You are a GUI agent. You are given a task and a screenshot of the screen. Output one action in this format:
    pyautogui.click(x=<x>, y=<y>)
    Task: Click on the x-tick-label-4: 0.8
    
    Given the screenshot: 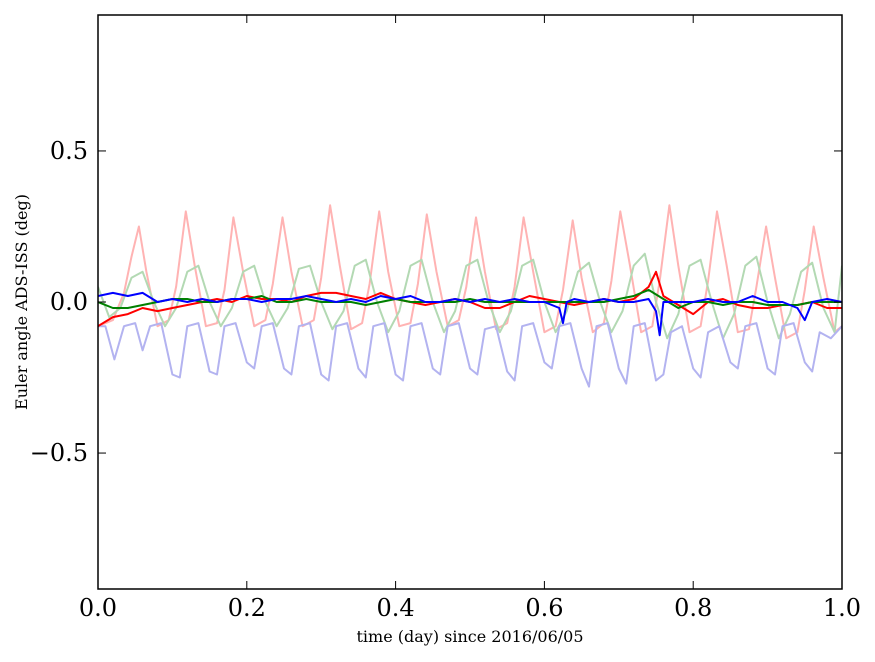 What is the action you would take?
    pyautogui.click(x=693, y=608)
    